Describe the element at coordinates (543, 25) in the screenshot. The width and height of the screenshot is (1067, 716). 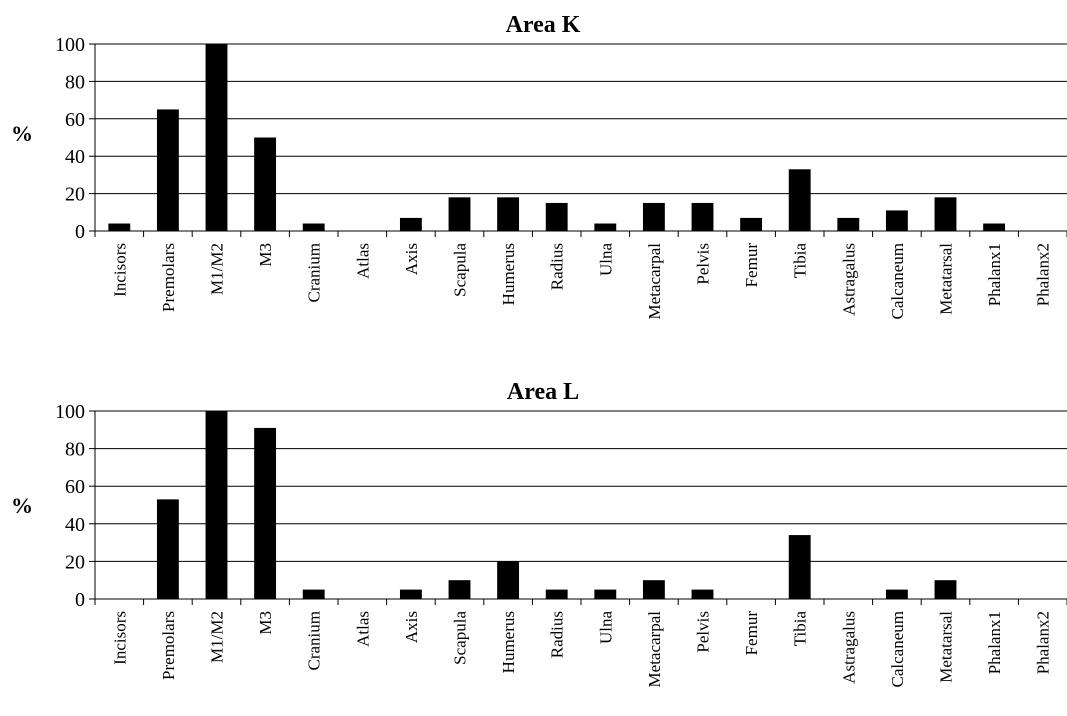
I see `chart-title: Area K` at that location.